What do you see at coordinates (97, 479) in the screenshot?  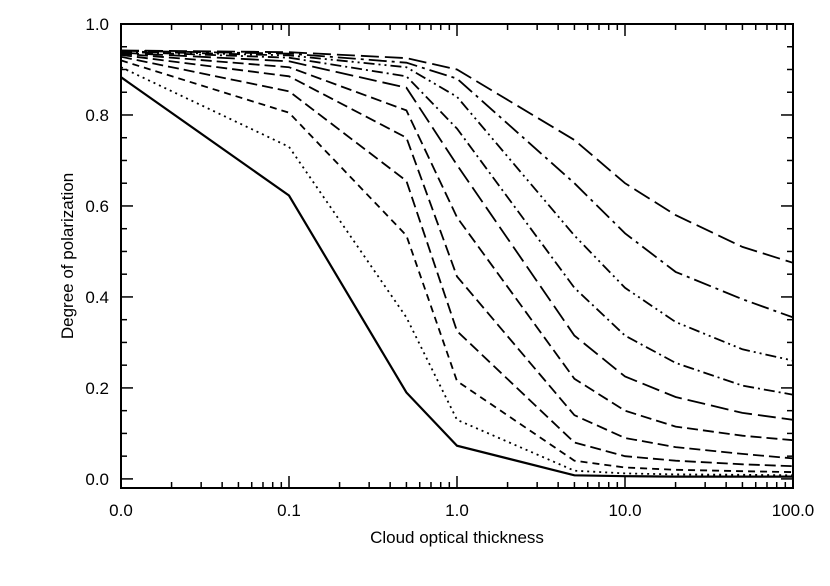 I see `y-tick-label: 0.0` at bounding box center [97, 479].